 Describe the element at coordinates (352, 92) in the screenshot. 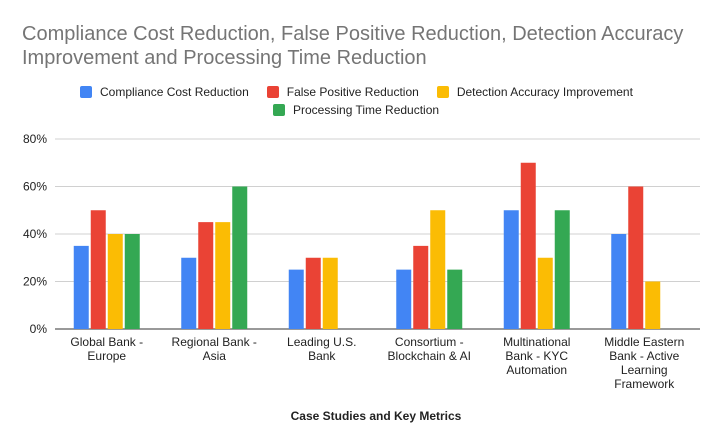

I see `legend-label: False Positive Reduction` at that location.